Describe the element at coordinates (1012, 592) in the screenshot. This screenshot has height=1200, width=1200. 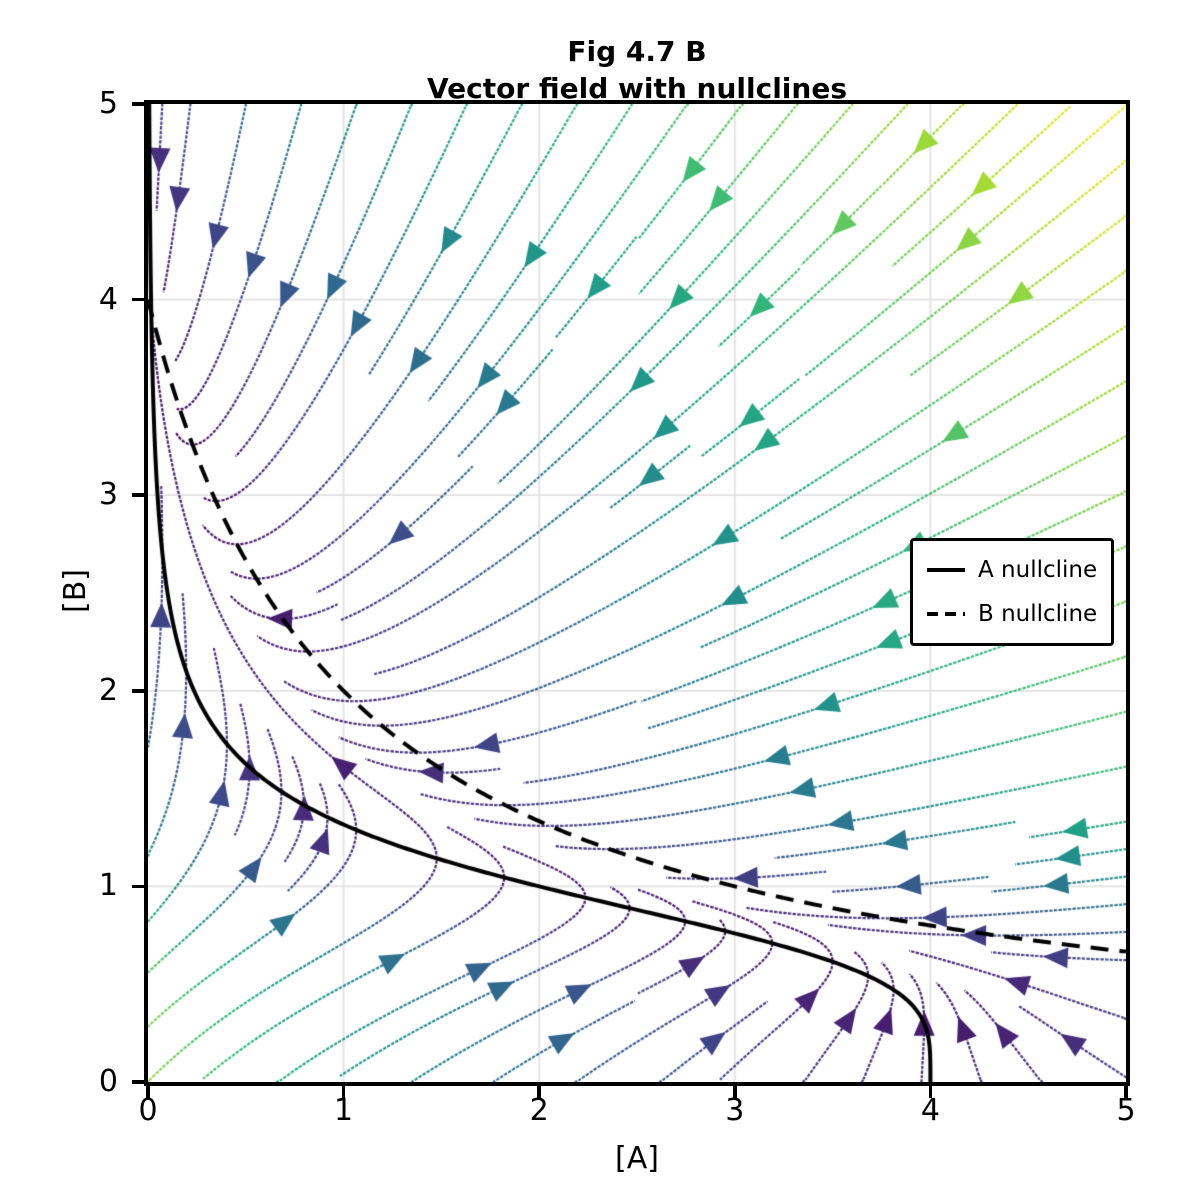
I see `legend: A nullcline B nullcline` at that location.